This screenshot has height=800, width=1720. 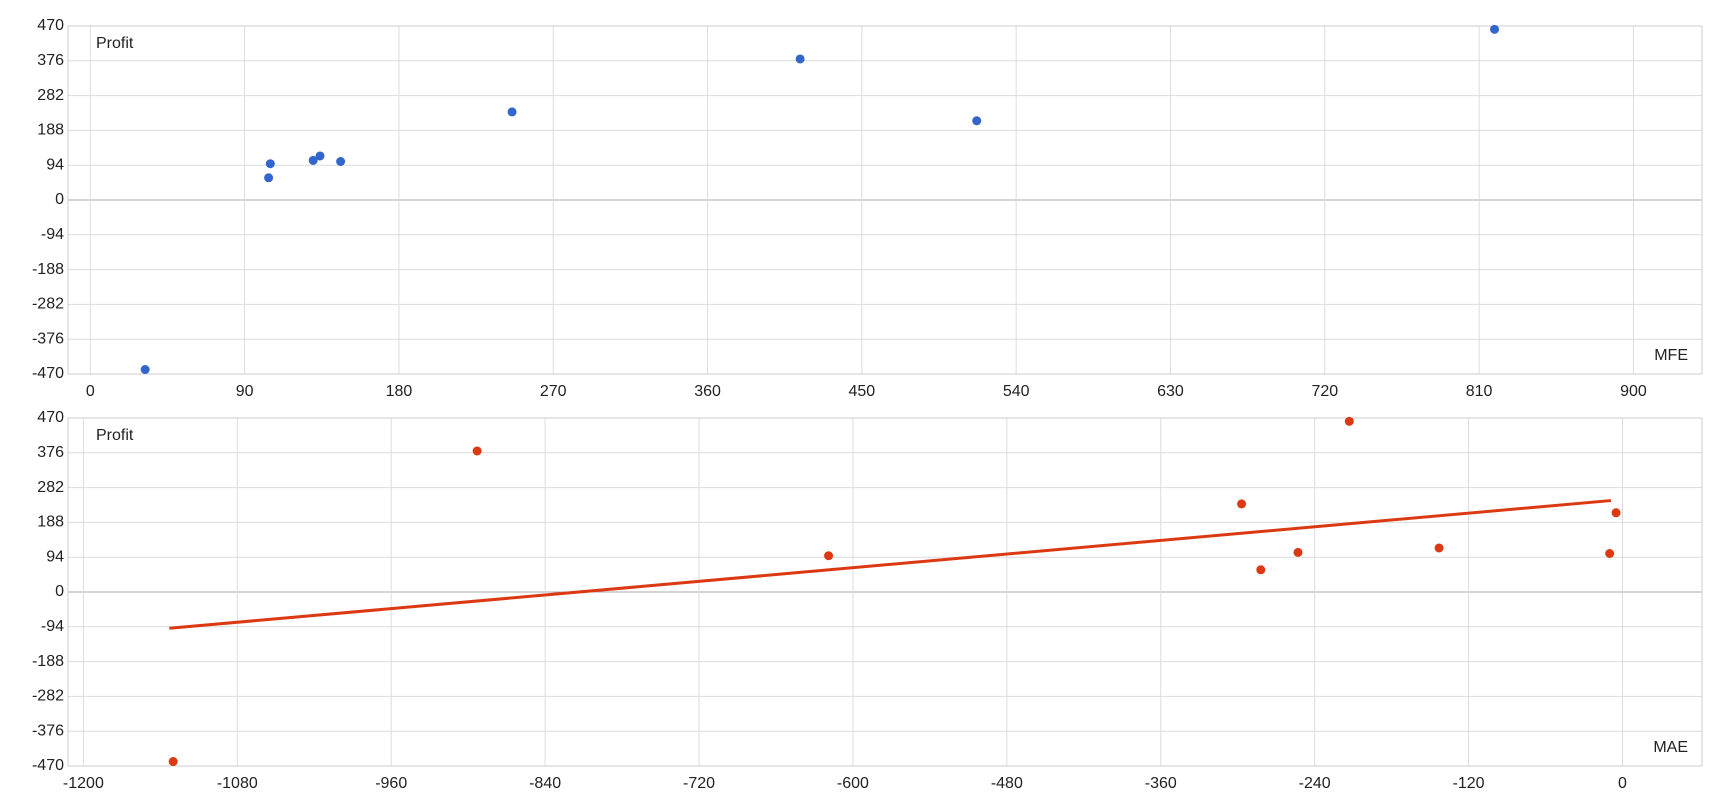 I want to click on x-tick-label: 360, so click(x=707, y=391).